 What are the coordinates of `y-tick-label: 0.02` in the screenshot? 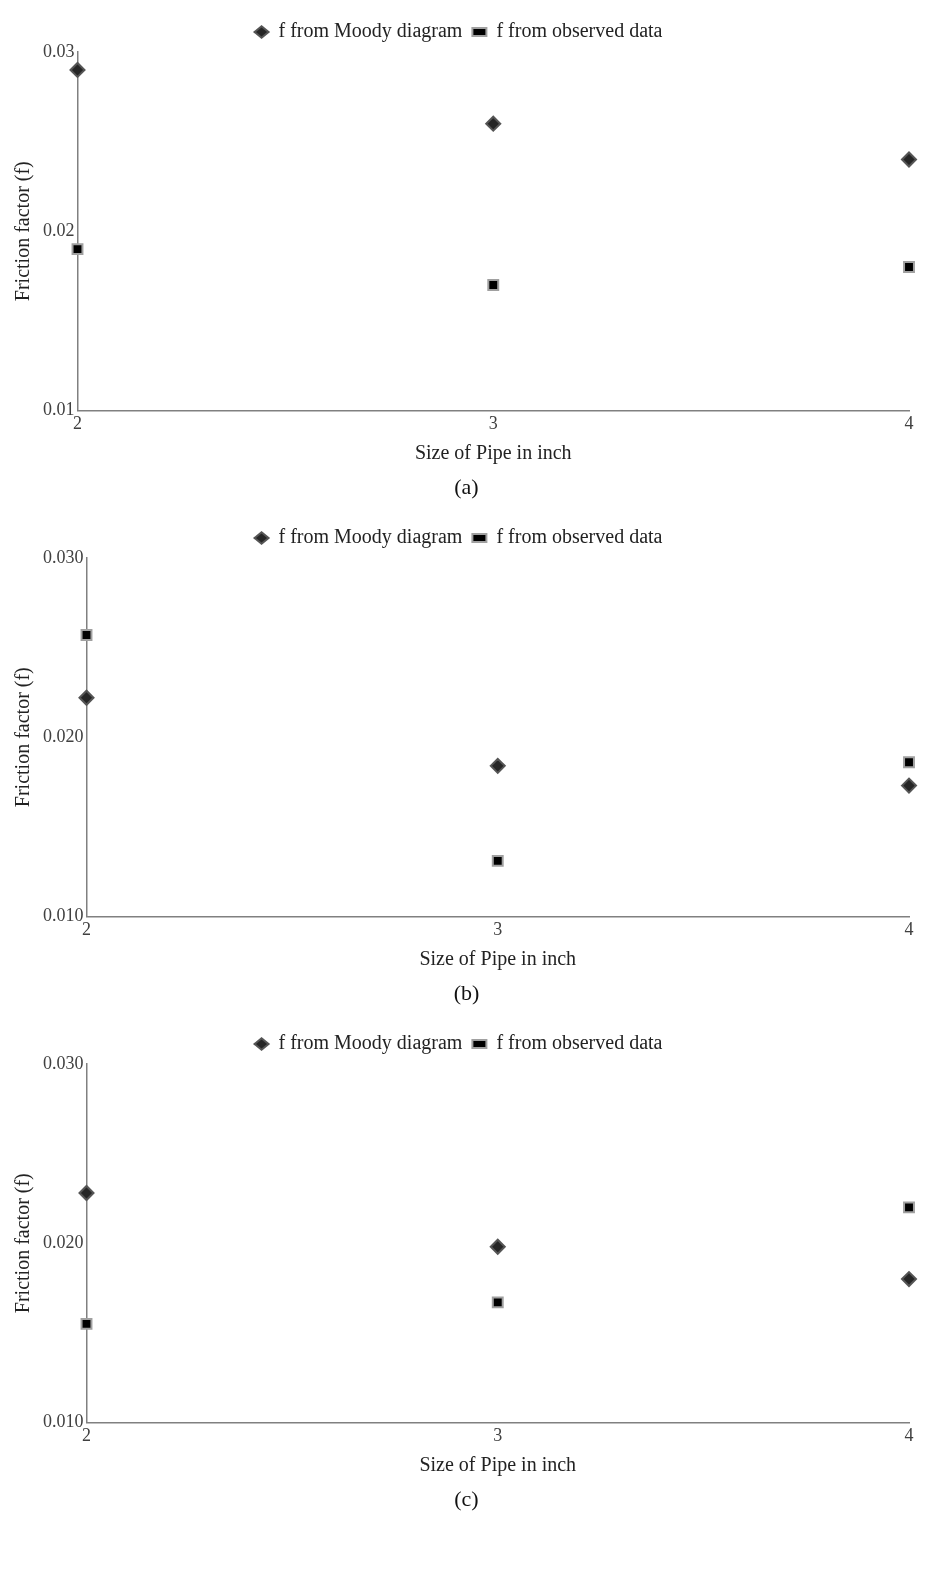 It's located at (59, 229).